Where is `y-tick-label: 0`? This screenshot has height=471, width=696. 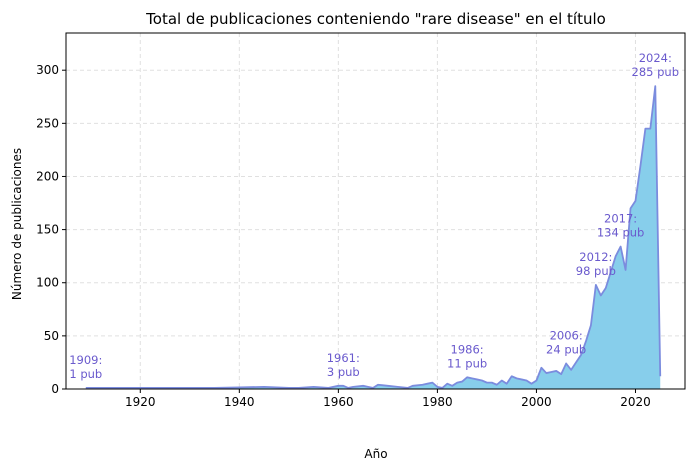 y-tick-label: 0 is located at coordinates (55, 389).